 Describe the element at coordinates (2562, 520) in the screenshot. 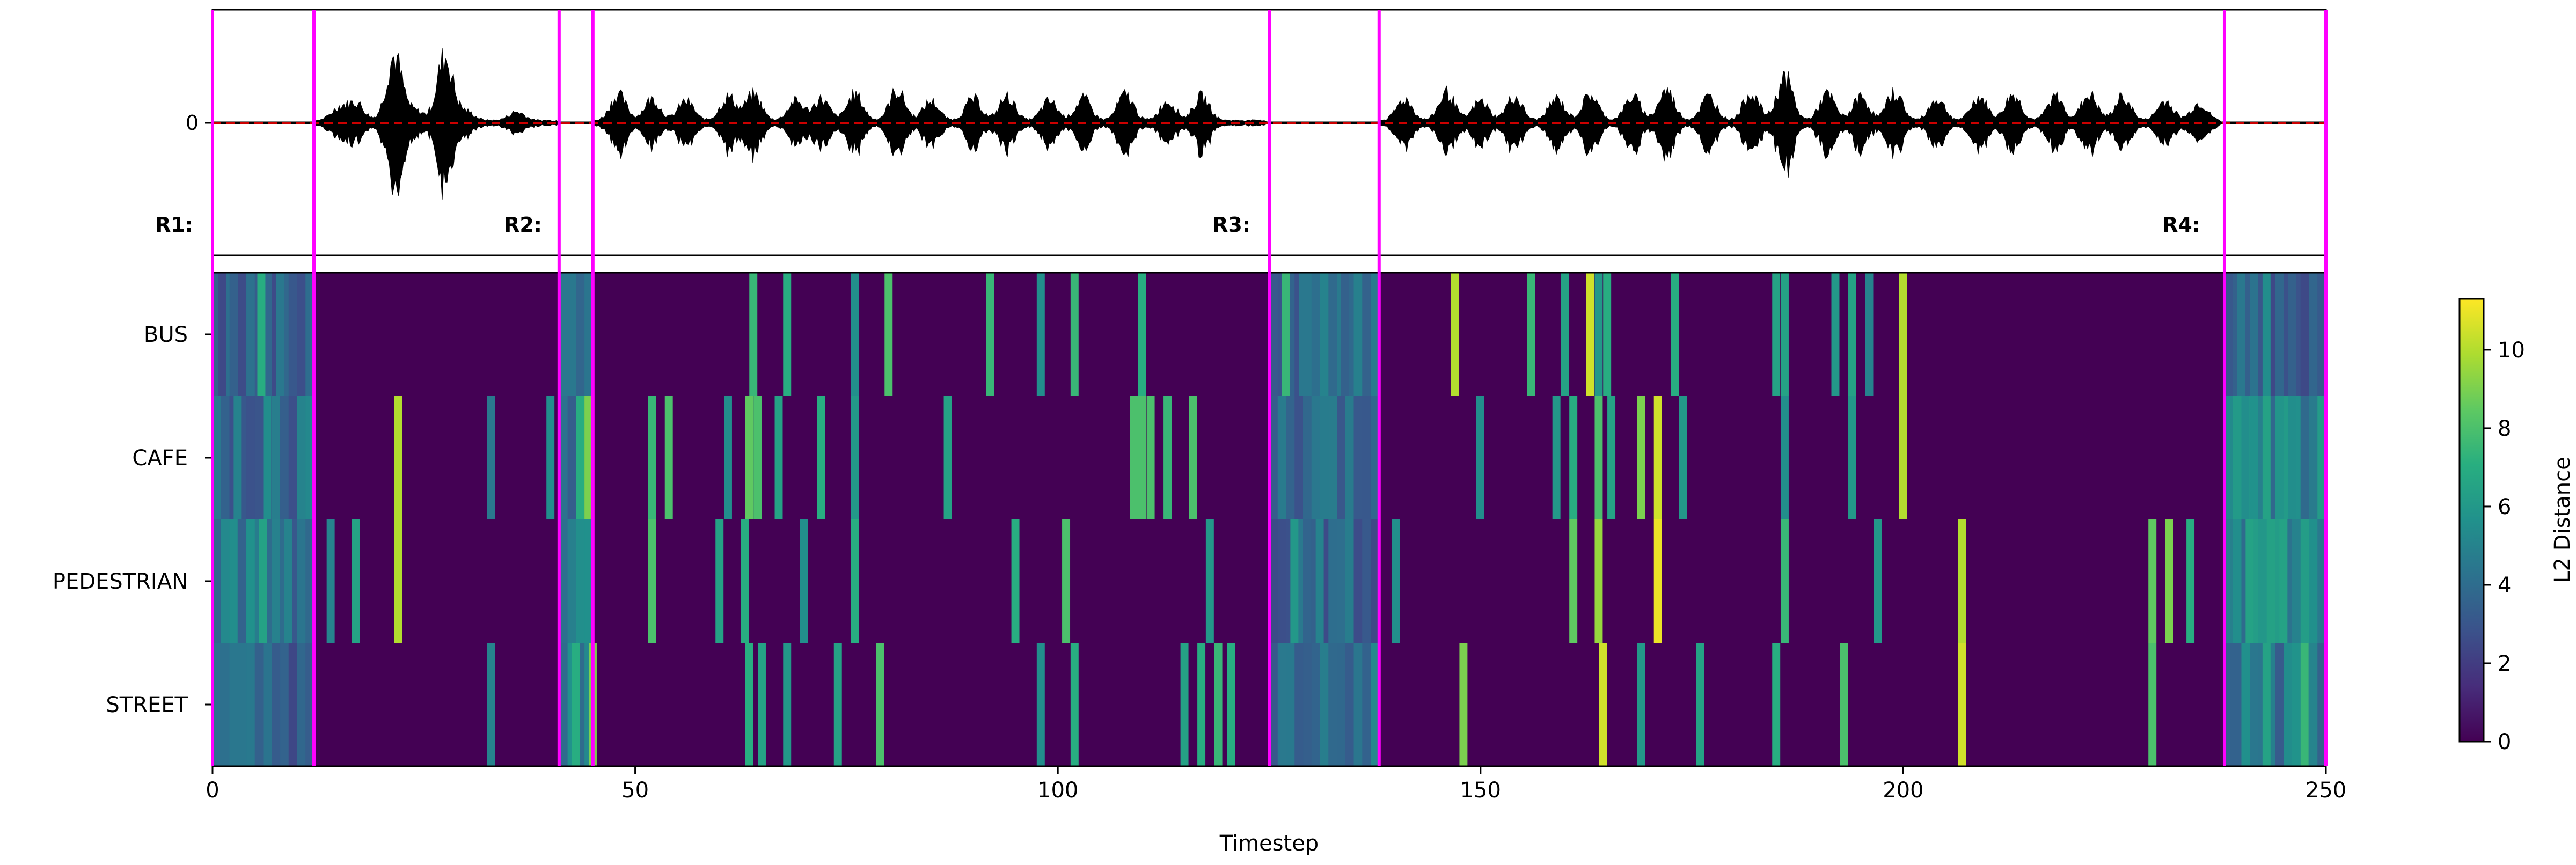

I see `colorbar-label: L2 Distance` at that location.